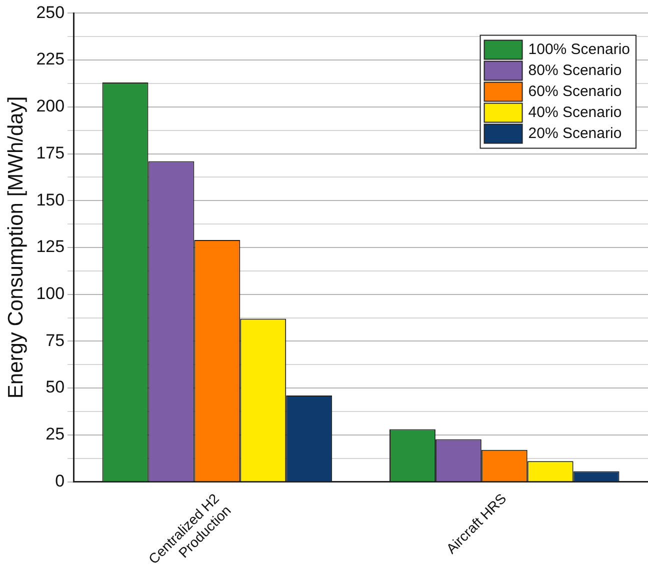 This screenshot has width=648, height=583. Describe the element at coordinates (50, 200) in the screenshot. I see `y-tick-label: 150` at that location.